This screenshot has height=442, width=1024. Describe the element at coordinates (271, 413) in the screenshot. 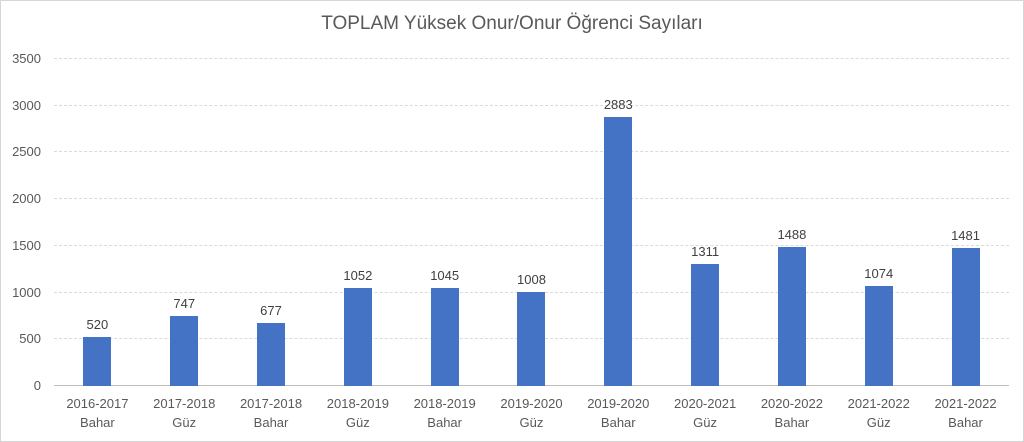

I see `x-axis-category-label: 2017-2018 Bahar` at that location.